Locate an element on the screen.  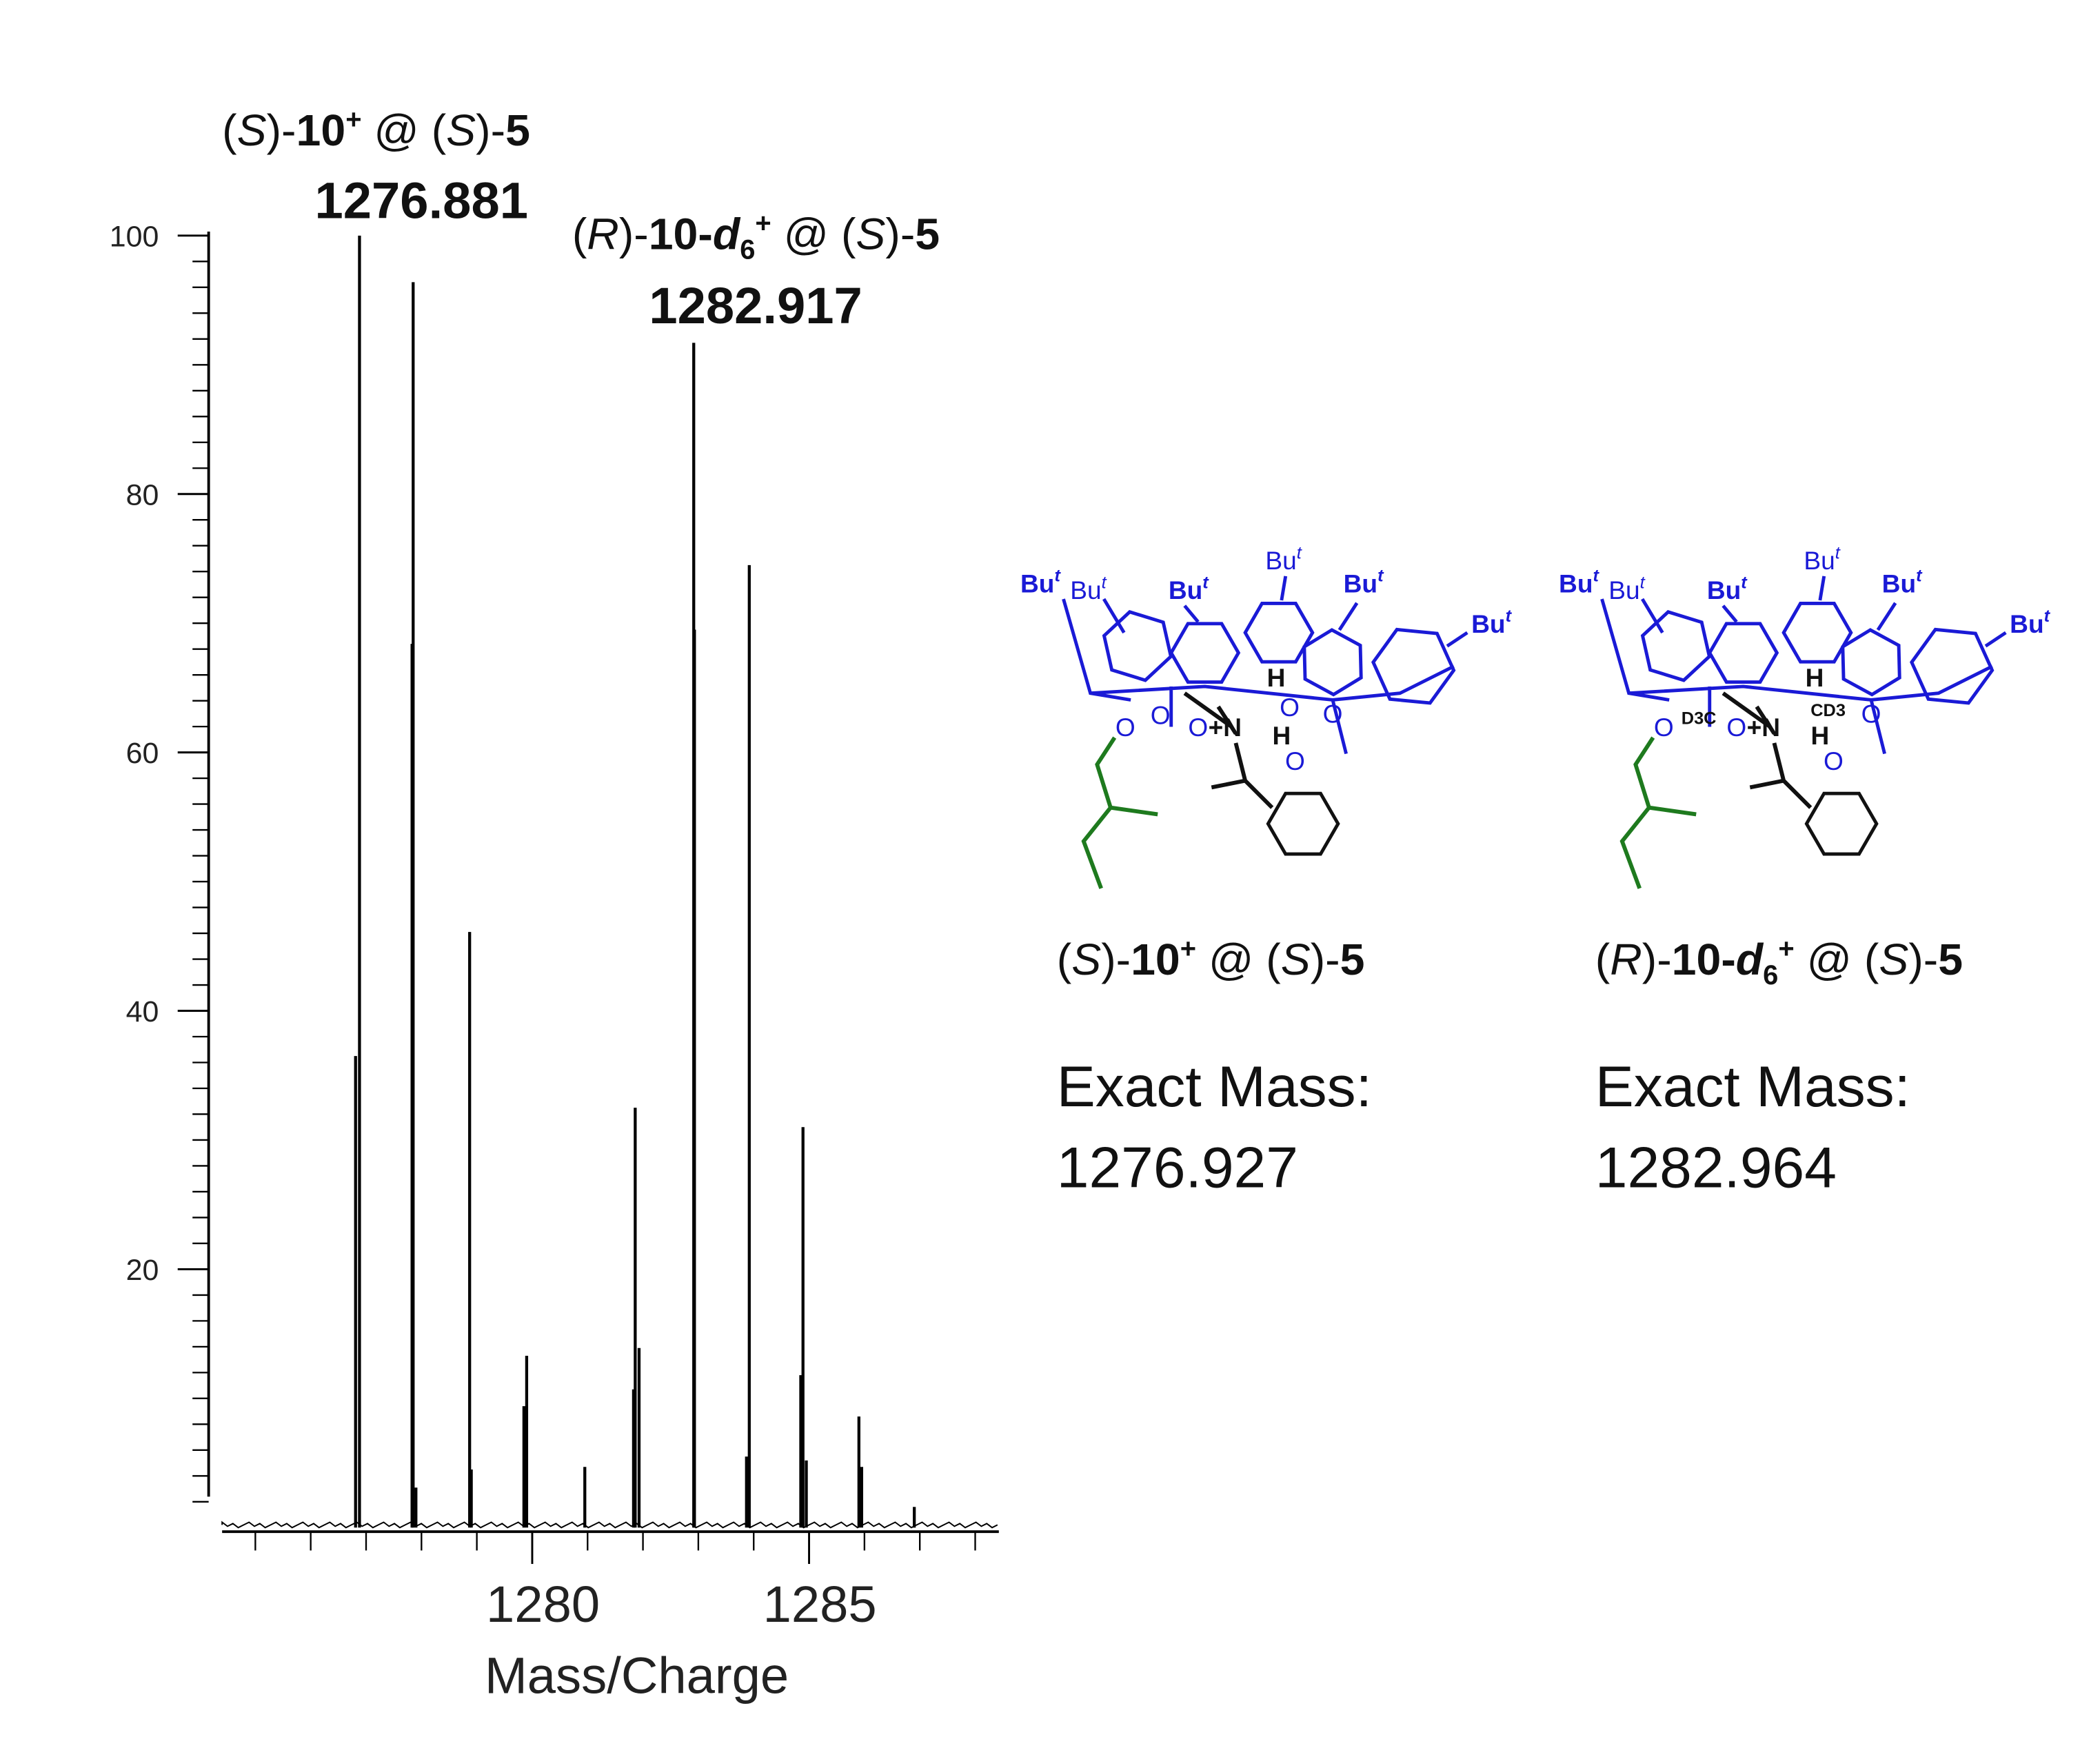
exact-mass-title: Exact Mass: is located at coordinates (1752, 1086).